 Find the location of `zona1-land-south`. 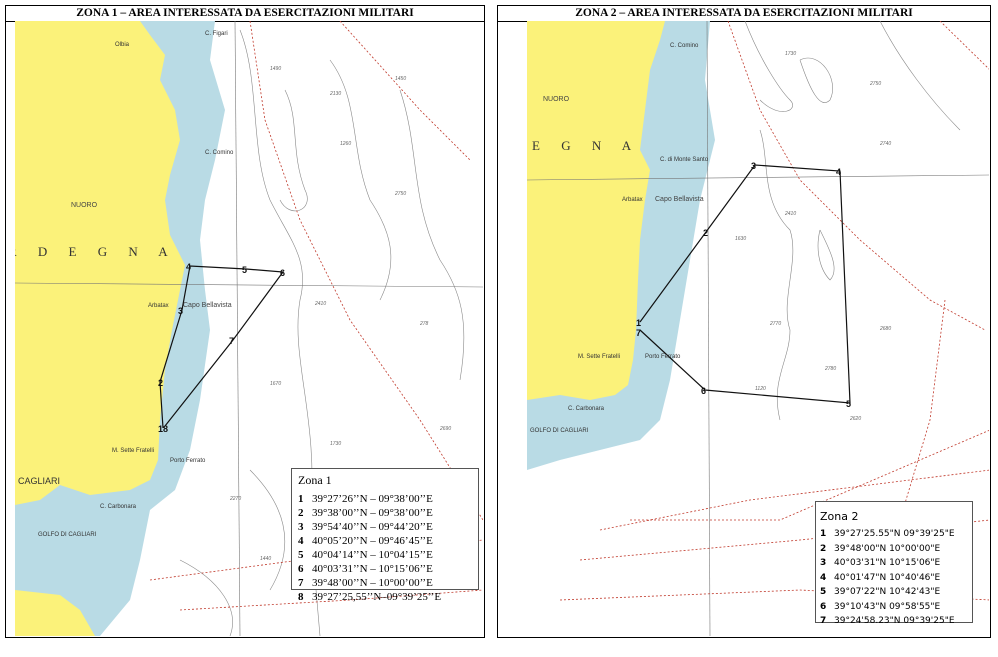

zona1-land-south is located at coordinates (55, 613).